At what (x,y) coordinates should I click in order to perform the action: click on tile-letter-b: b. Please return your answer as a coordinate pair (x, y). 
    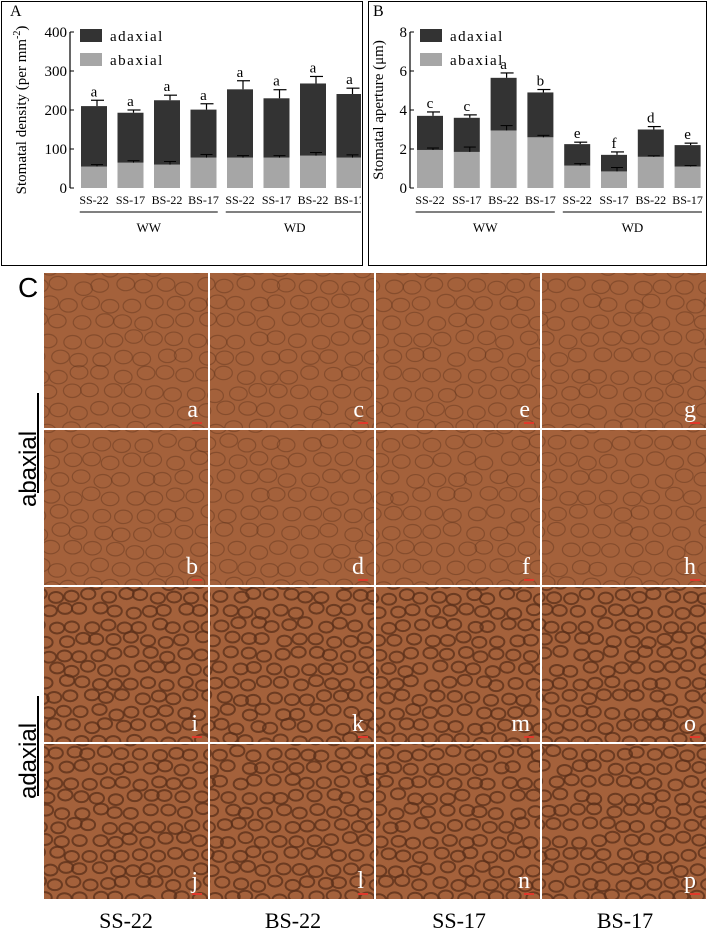
    Looking at the image, I should click on (192, 567).